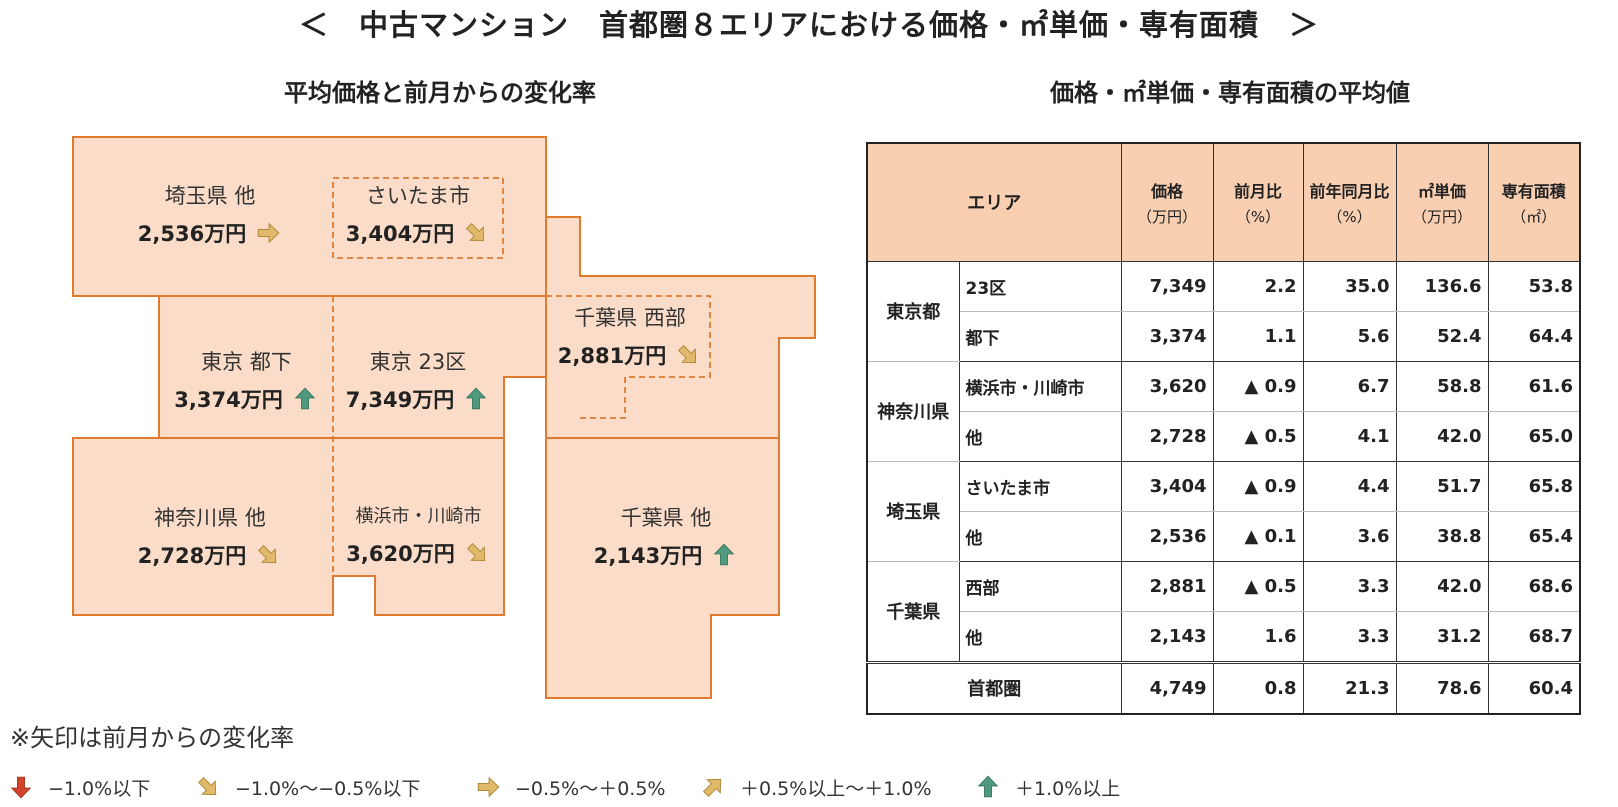  I want to click on area-cell: 首都圏, so click(994, 687).